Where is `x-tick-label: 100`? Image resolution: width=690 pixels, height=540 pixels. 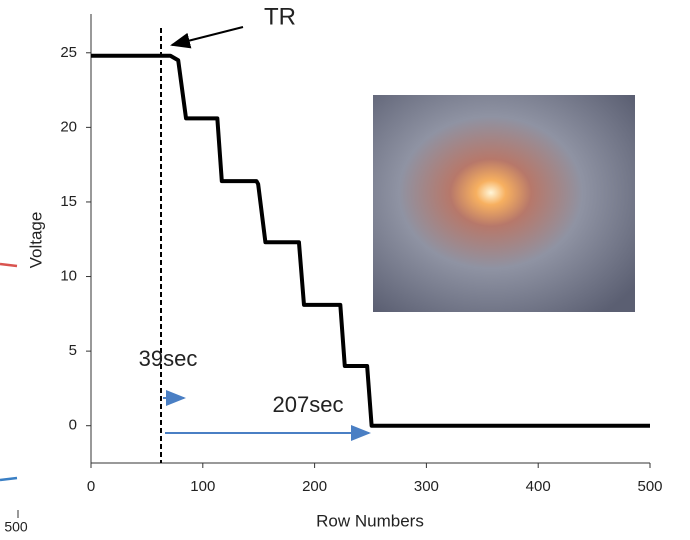 x-tick-label: 100 is located at coordinates (202, 486).